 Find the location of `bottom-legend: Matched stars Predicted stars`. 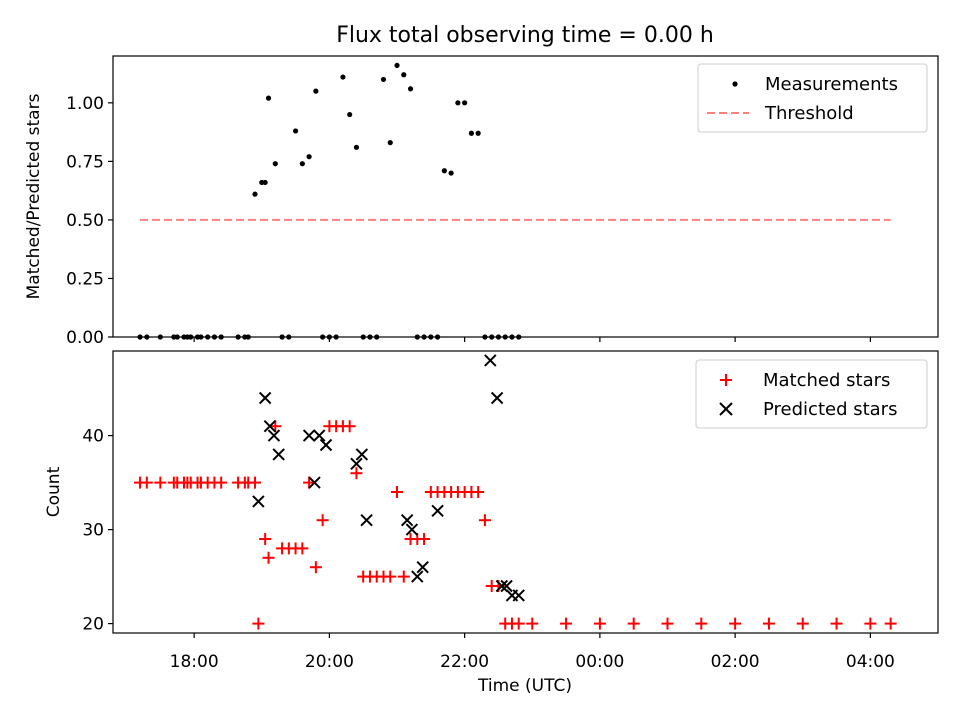

bottom-legend: Matched stars Predicted stars is located at coordinates (811, 394).